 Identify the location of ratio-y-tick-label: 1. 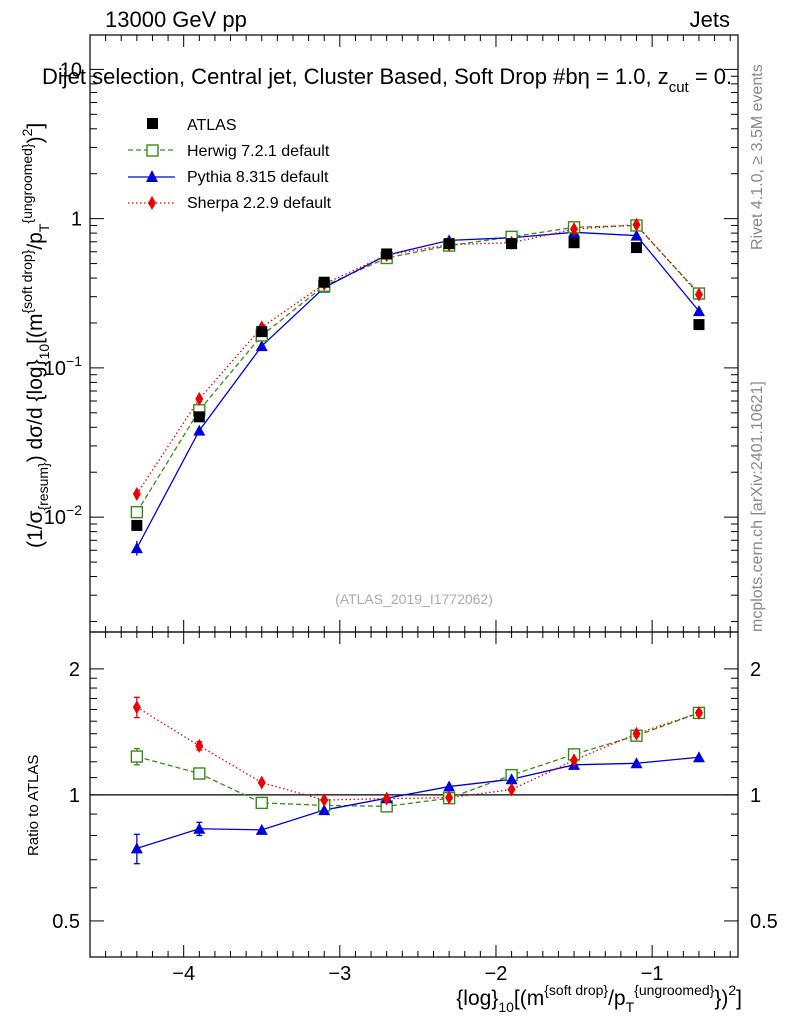
(74, 796).